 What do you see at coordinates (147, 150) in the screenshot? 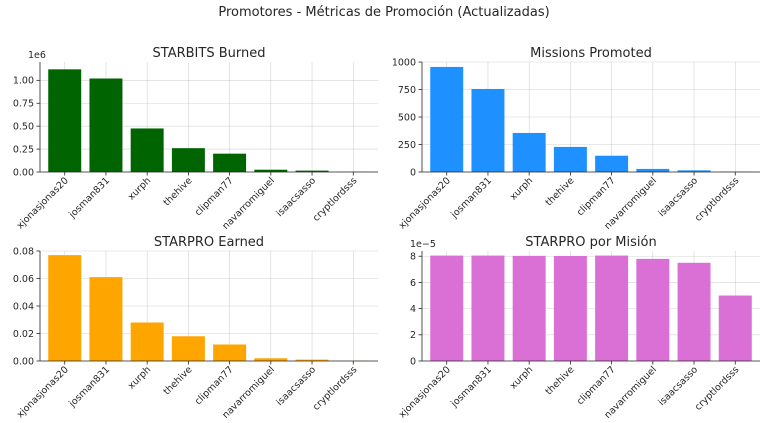
I see `starbits-burned-bar-xurph` at bounding box center [147, 150].